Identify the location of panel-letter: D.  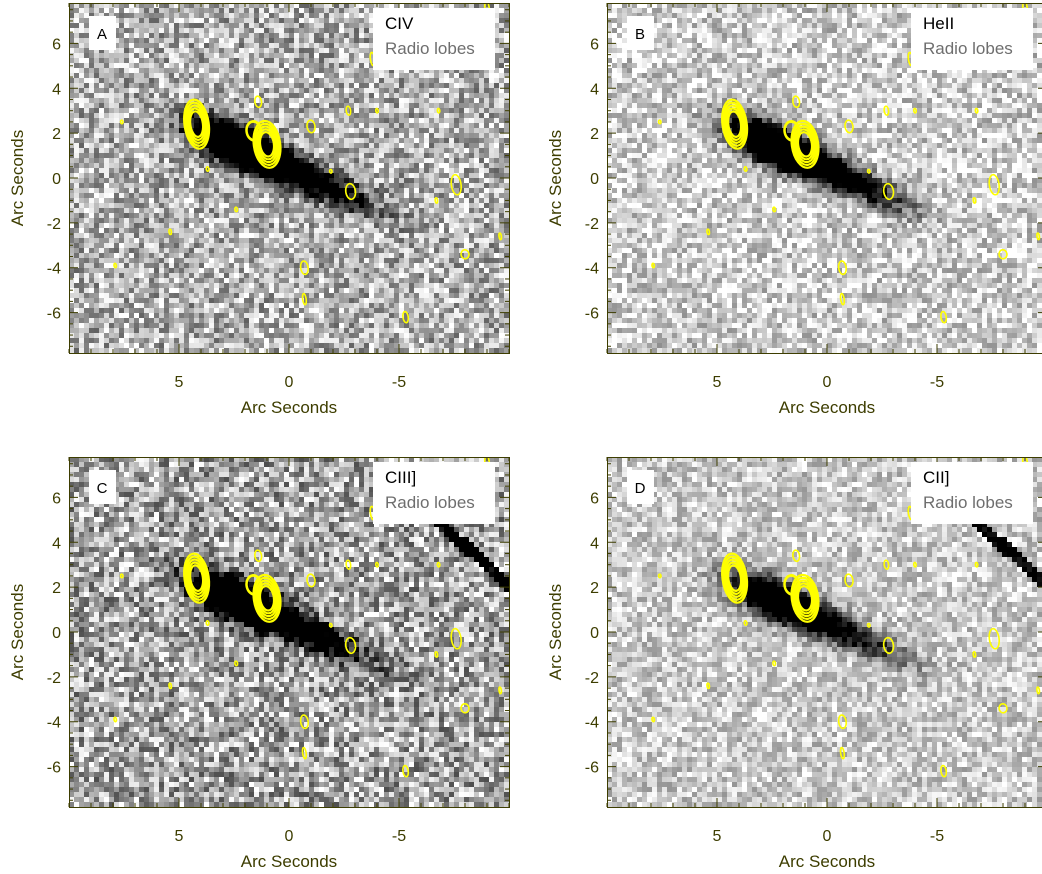
(640, 488).